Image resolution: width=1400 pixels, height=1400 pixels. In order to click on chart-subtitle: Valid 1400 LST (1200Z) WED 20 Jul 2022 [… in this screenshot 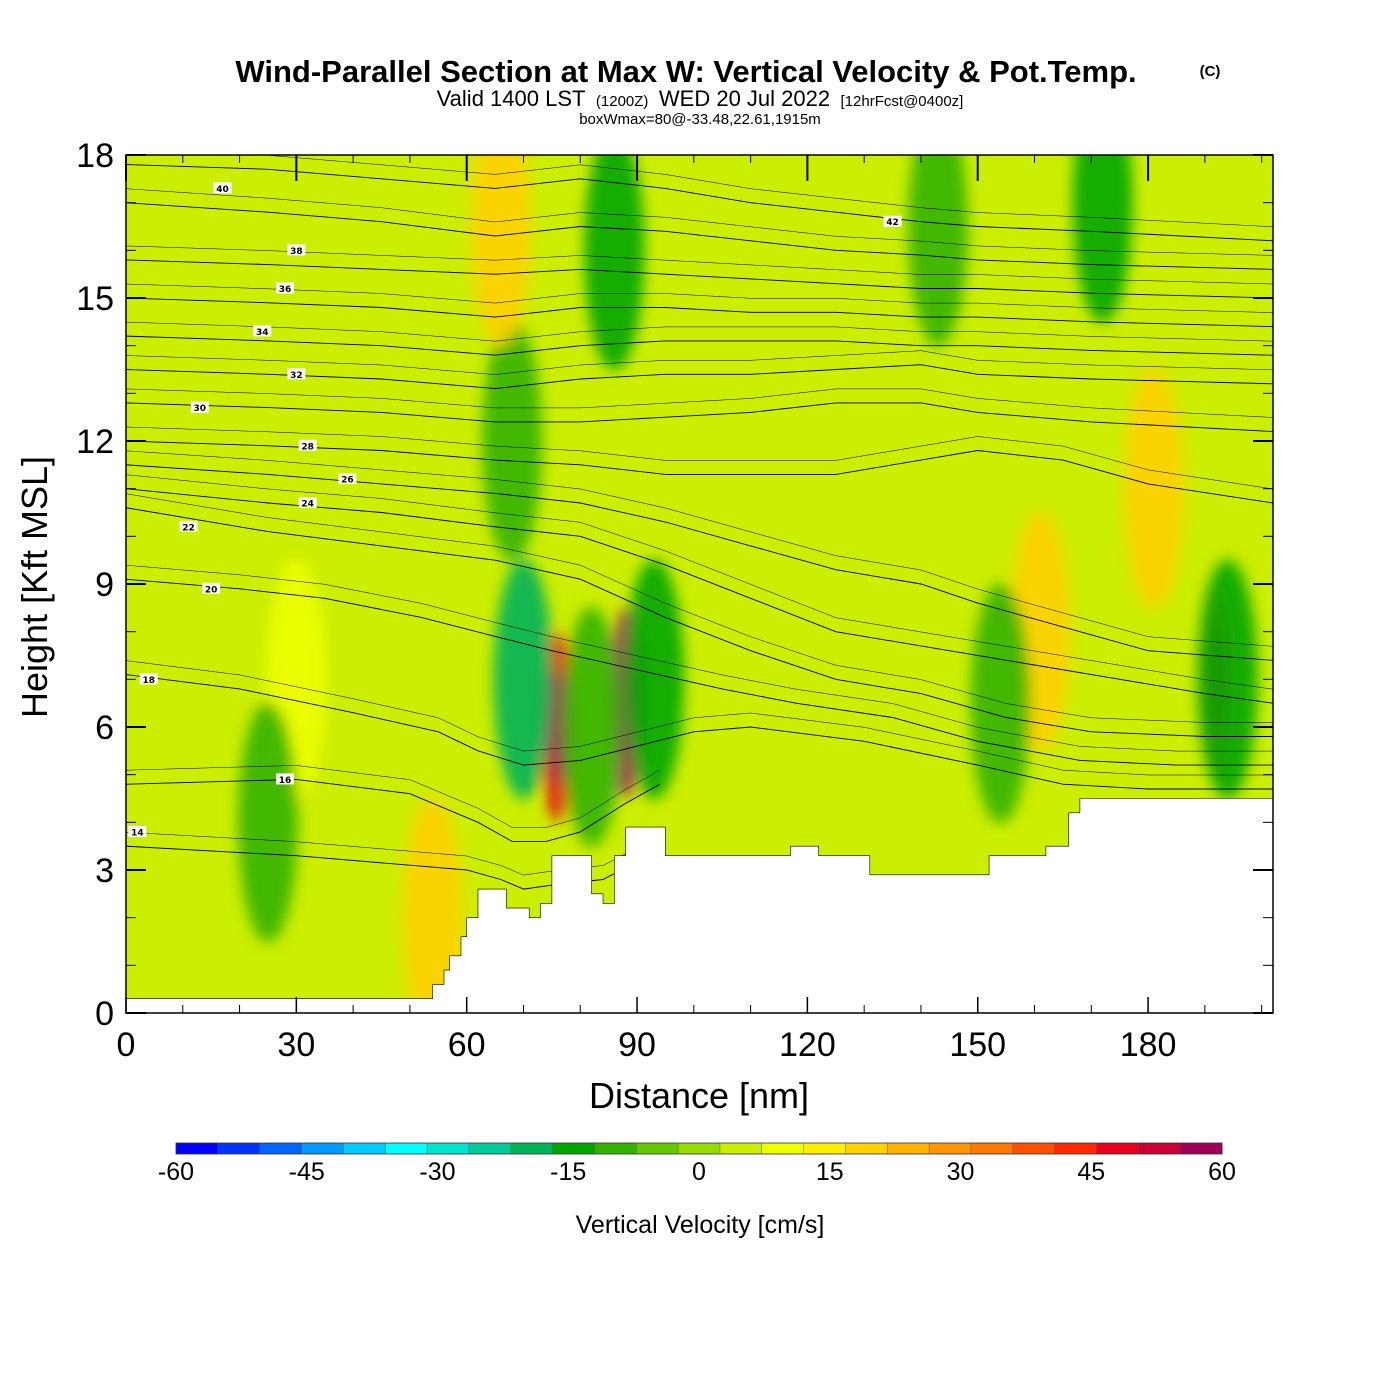, I will do `click(700, 98)`.